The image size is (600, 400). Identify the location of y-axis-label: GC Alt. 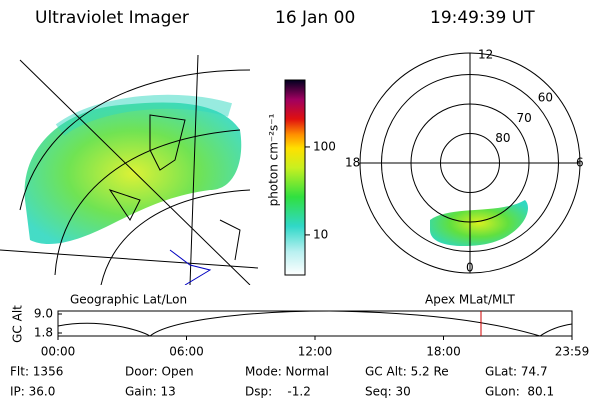
(18, 324).